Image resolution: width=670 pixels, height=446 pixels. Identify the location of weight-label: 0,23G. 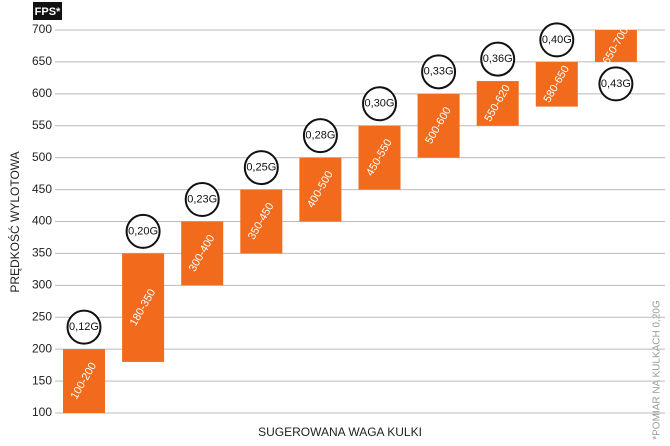
(202, 199).